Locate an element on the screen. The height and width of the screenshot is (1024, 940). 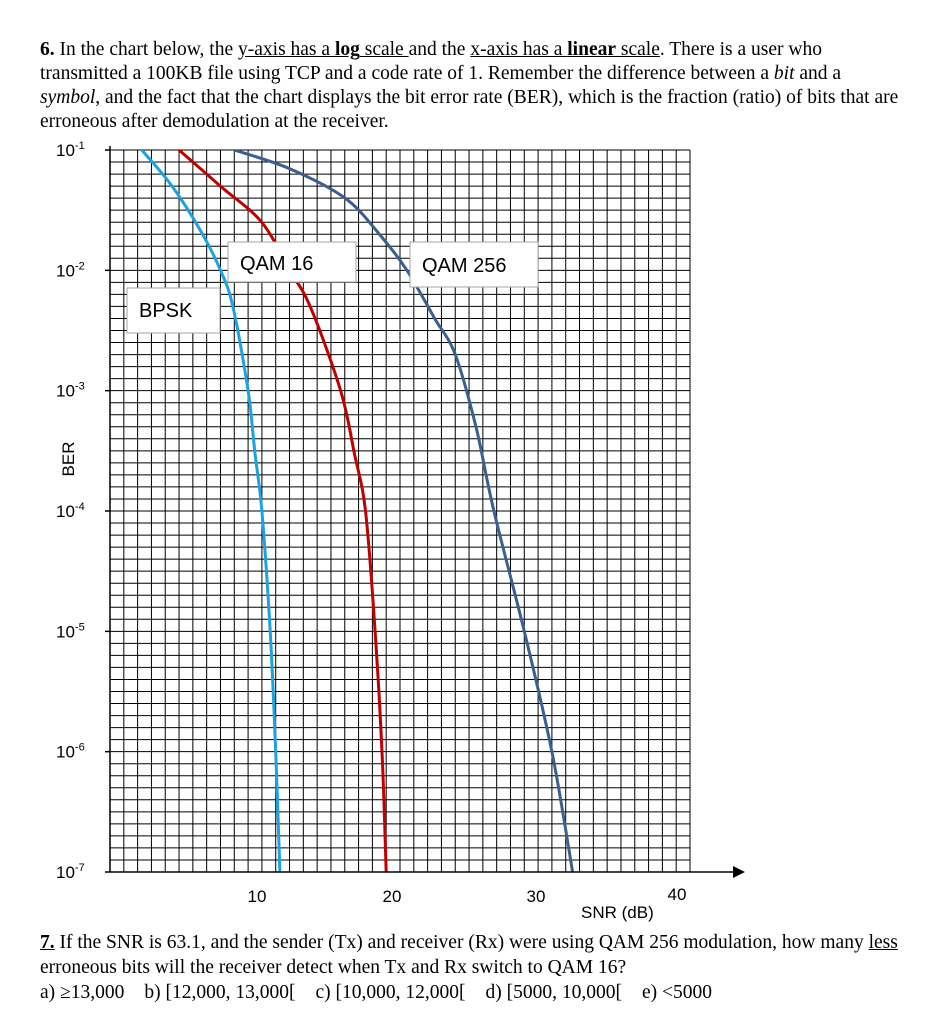
y-tick-label: 10⁻⁷ is located at coordinates (70, 872).